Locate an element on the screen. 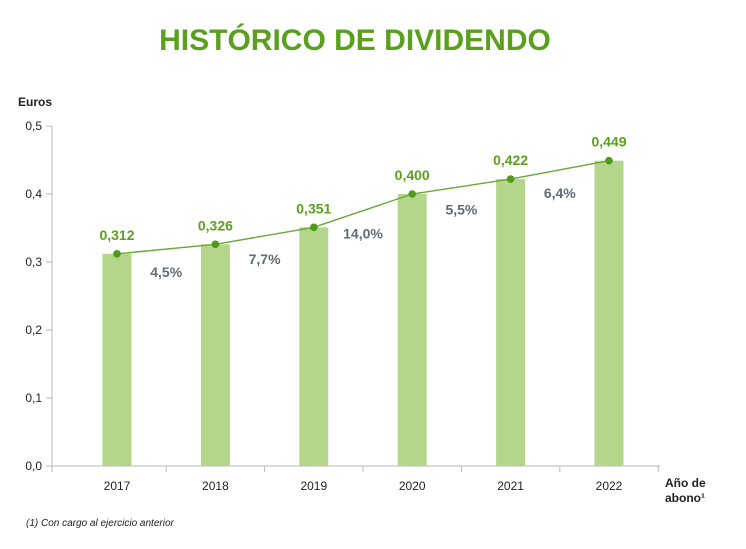 The height and width of the screenshot is (549, 746). y-tick-label: 0,2 is located at coordinates (33, 330).